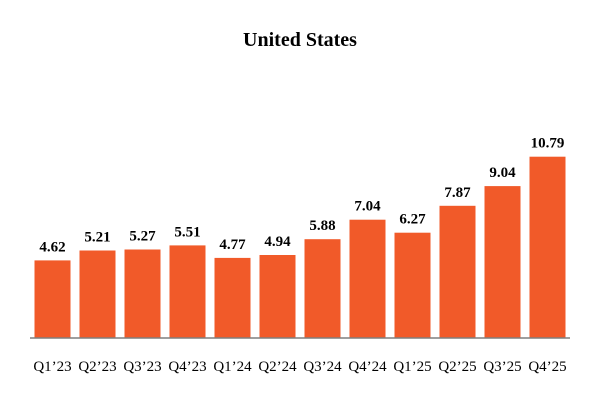 This screenshot has width=600, height=400. What do you see at coordinates (97, 238) in the screenshot?
I see `bar-value-label: 5.21` at bounding box center [97, 238].